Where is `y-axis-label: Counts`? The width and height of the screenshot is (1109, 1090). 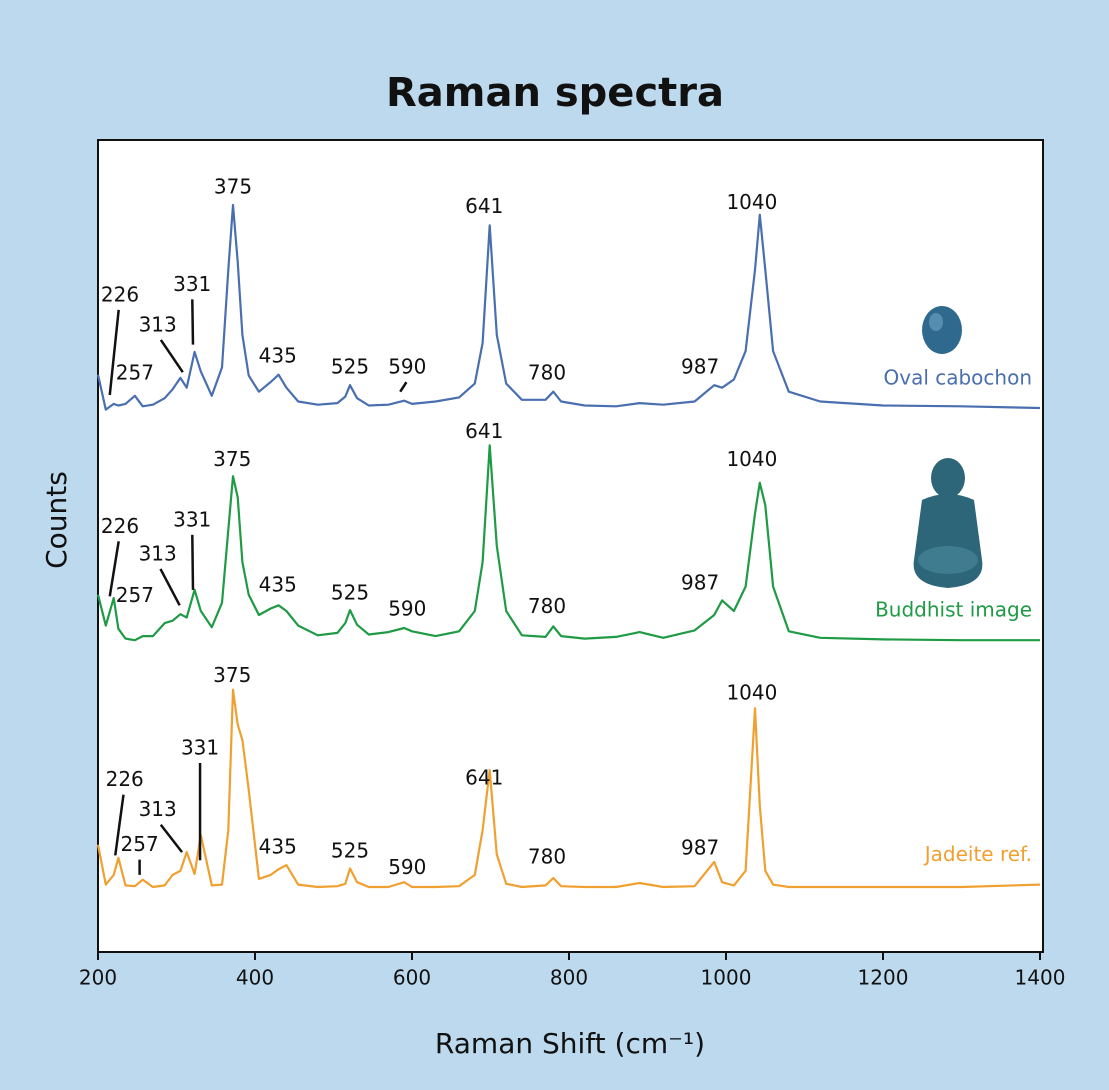 y-axis-label: Counts is located at coordinates (56, 520).